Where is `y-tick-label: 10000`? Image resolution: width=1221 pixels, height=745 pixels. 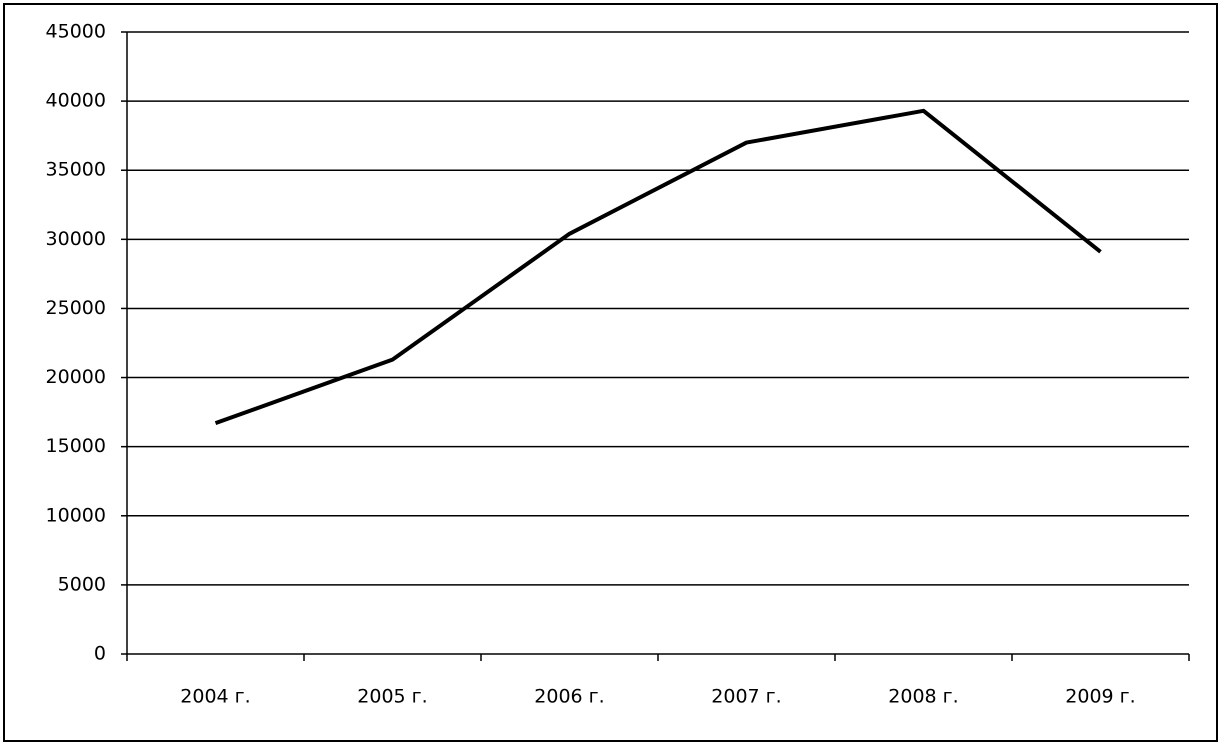
y-tick-label: 10000 is located at coordinates (76, 515).